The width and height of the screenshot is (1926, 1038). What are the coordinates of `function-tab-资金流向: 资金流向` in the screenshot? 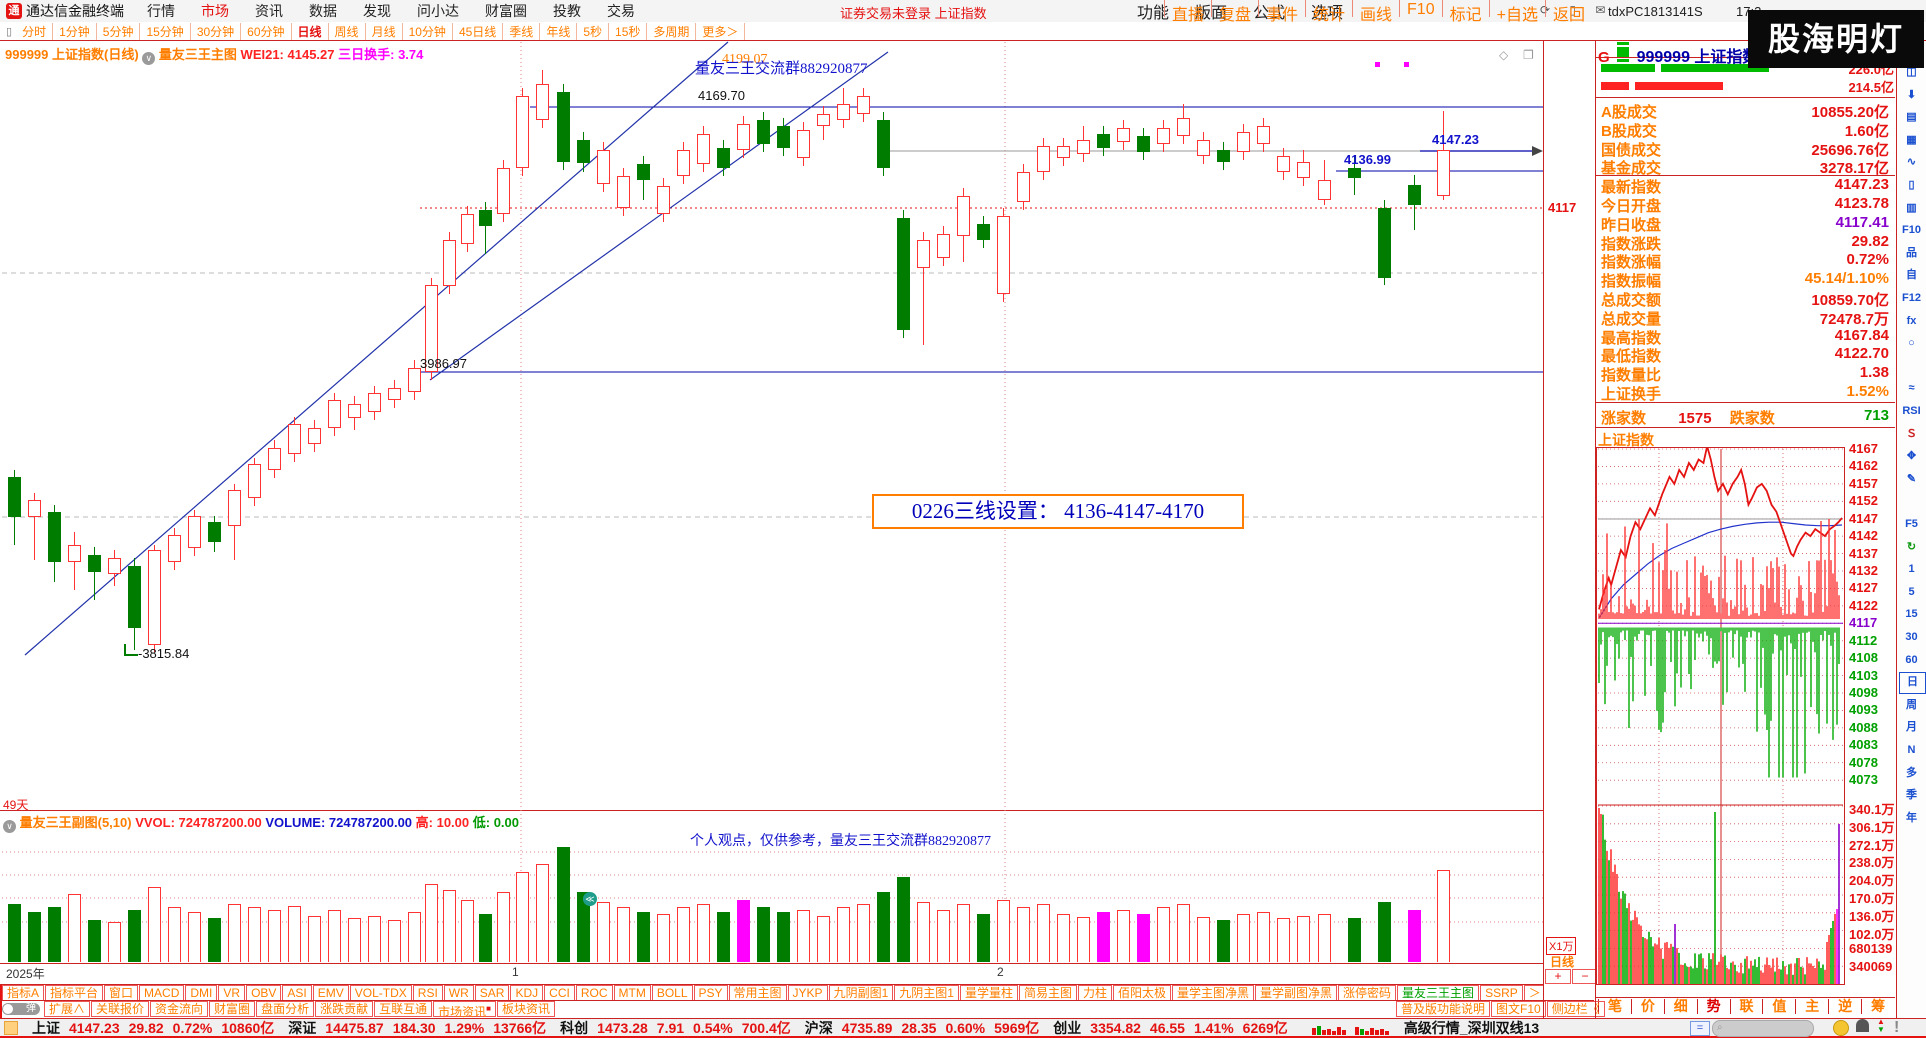 It's located at (179, 1008).